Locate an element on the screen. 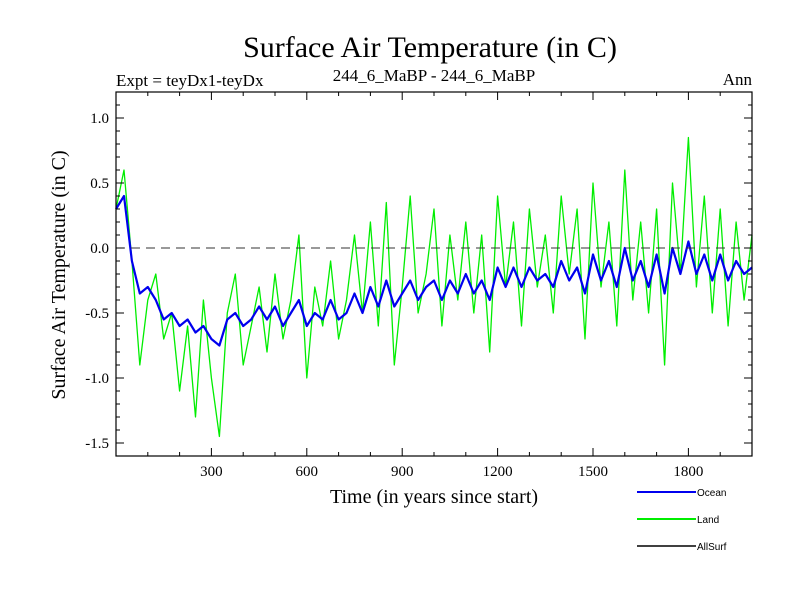  experiment-label: Expt = teyDx1-teyDx is located at coordinates (190, 80).